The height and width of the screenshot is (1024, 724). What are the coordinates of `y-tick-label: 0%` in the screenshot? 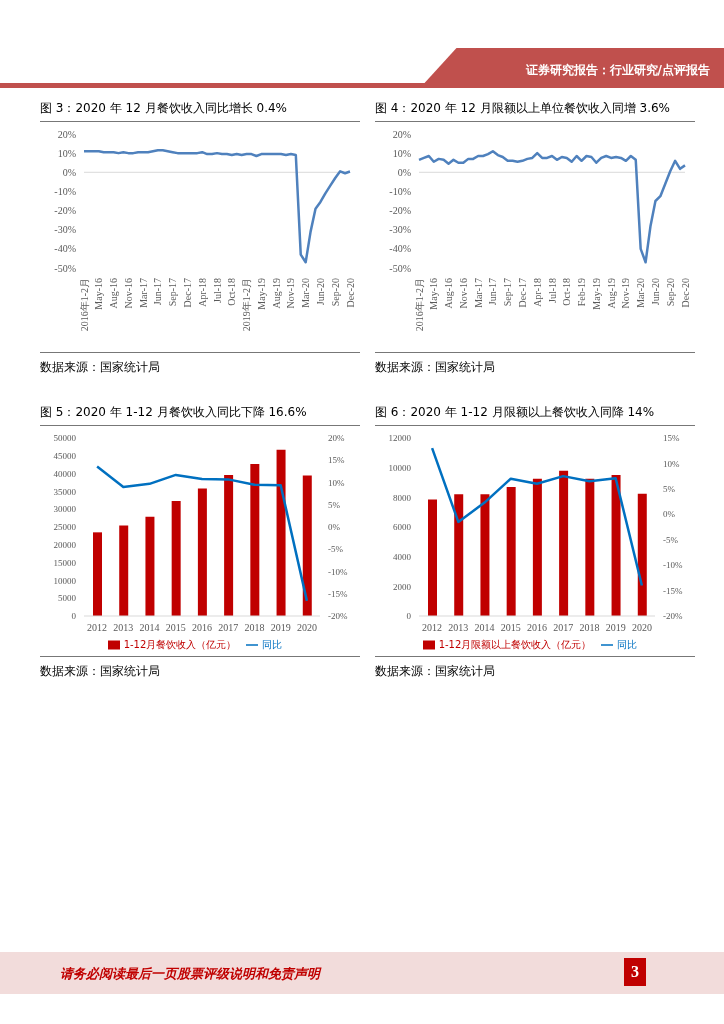 It's located at (404, 172).